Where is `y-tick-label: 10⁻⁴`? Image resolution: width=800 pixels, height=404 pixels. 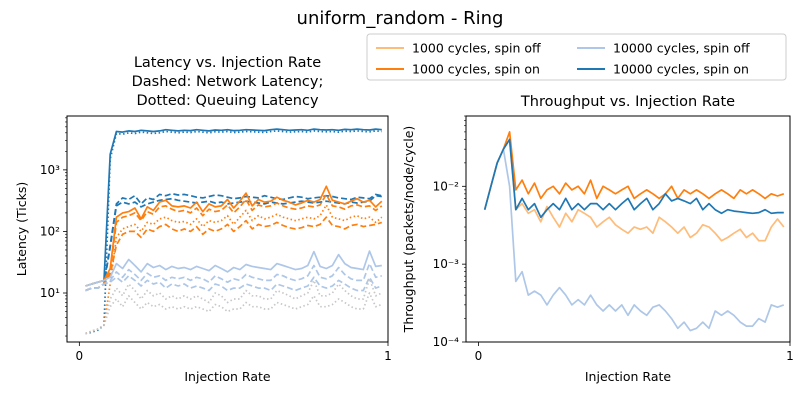
y-tick-label: 10⁻⁴ is located at coordinates (446, 342).